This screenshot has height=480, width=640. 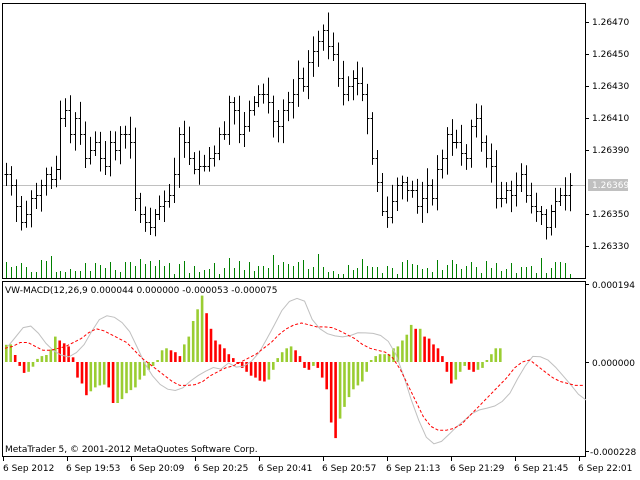 I want to click on time-tick: 6 Sep 20:41, so click(x=285, y=469).